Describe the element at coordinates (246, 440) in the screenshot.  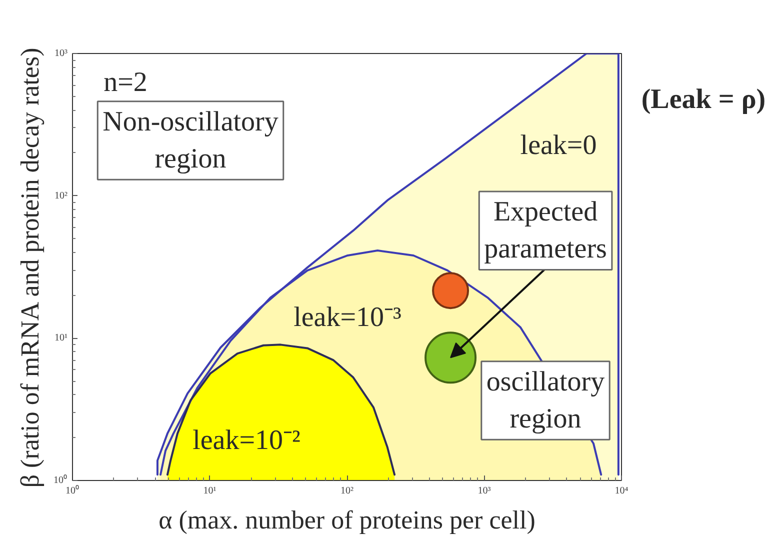
I see `annotation: leak=10⁻²` at that location.